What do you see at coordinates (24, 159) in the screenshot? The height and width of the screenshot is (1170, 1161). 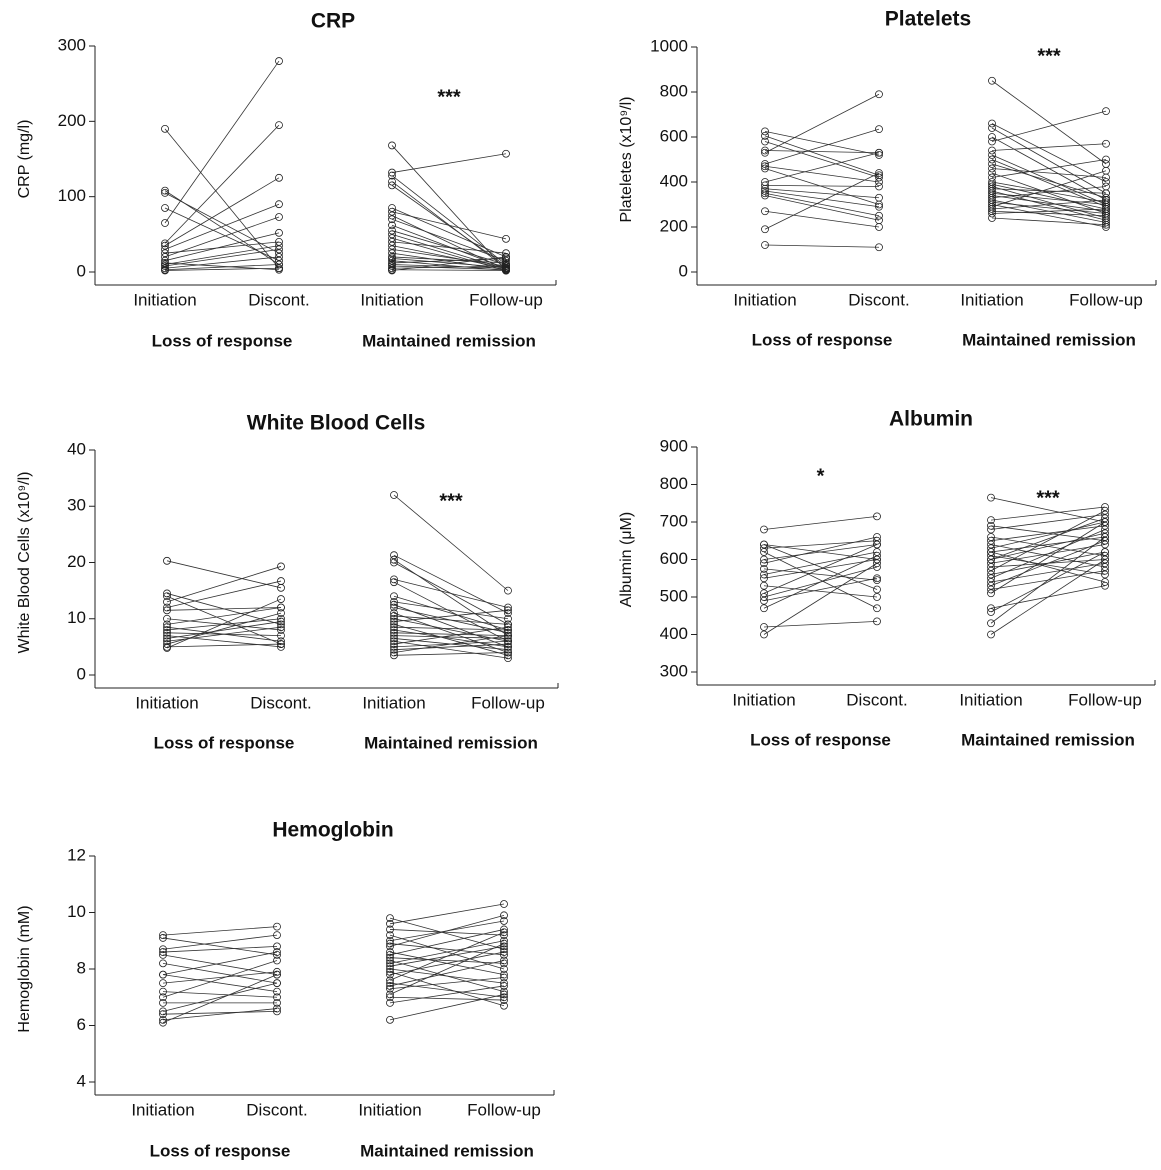 I see `y-axis-label: CRP (mg/l)` at bounding box center [24, 159].